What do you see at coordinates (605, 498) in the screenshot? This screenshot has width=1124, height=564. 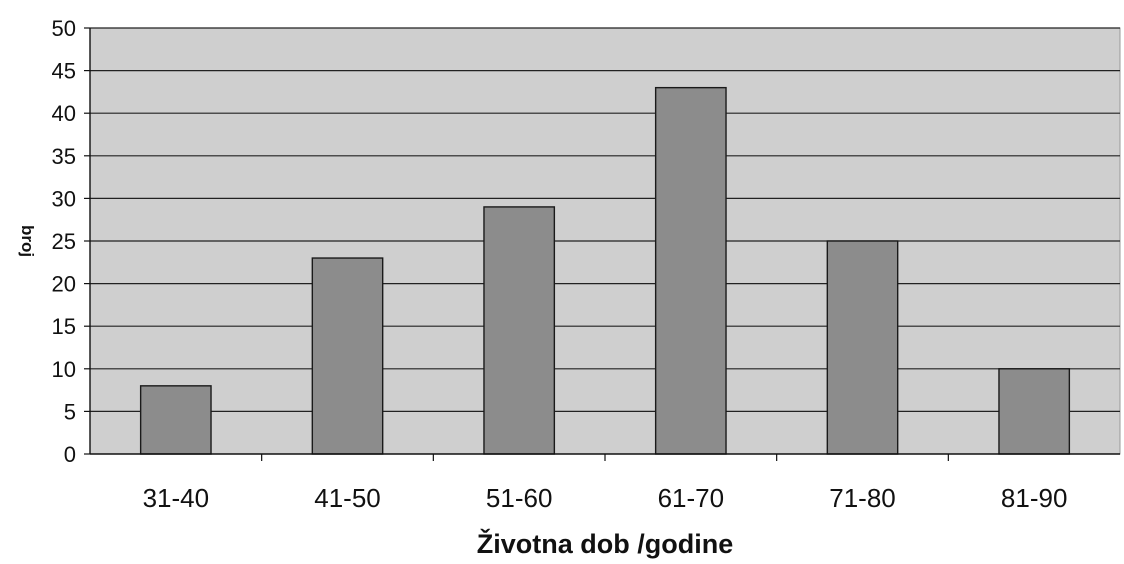 I see `x-tick-labels: 31-40 41-50 51-60 61-70 71-80 81-90` at bounding box center [605, 498].